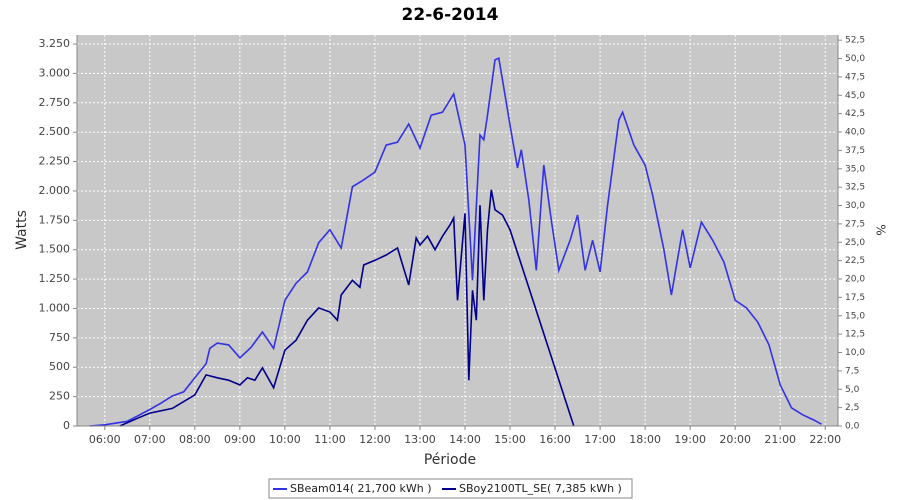 The image size is (900, 500). I want to click on y-tick-label: 500, so click(59, 366).